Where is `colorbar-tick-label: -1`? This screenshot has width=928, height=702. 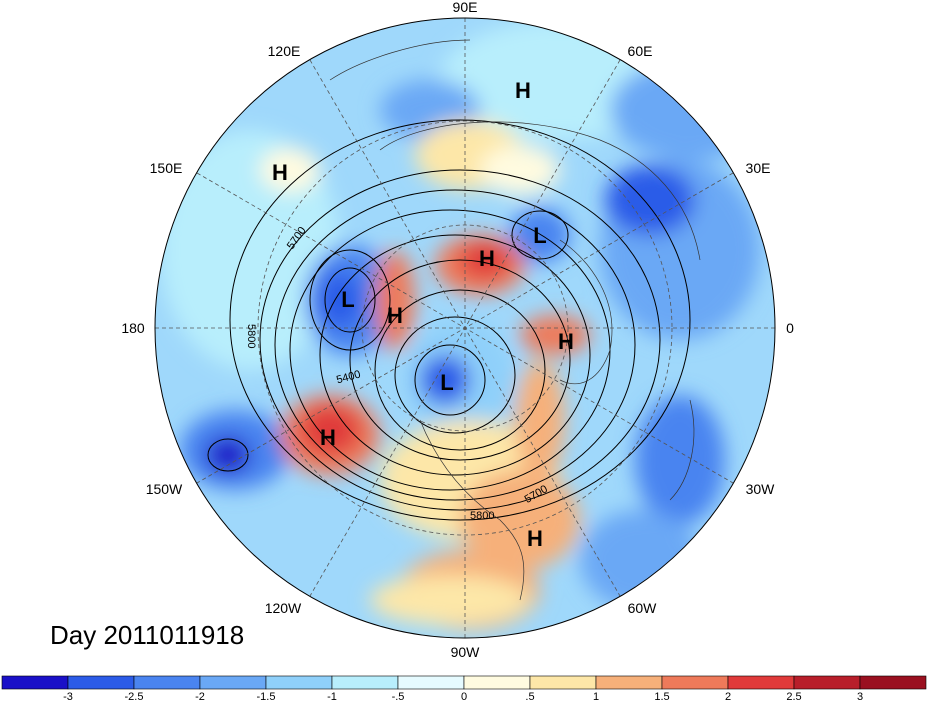
colorbar-tick-label: -1 is located at coordinates (332, 696).